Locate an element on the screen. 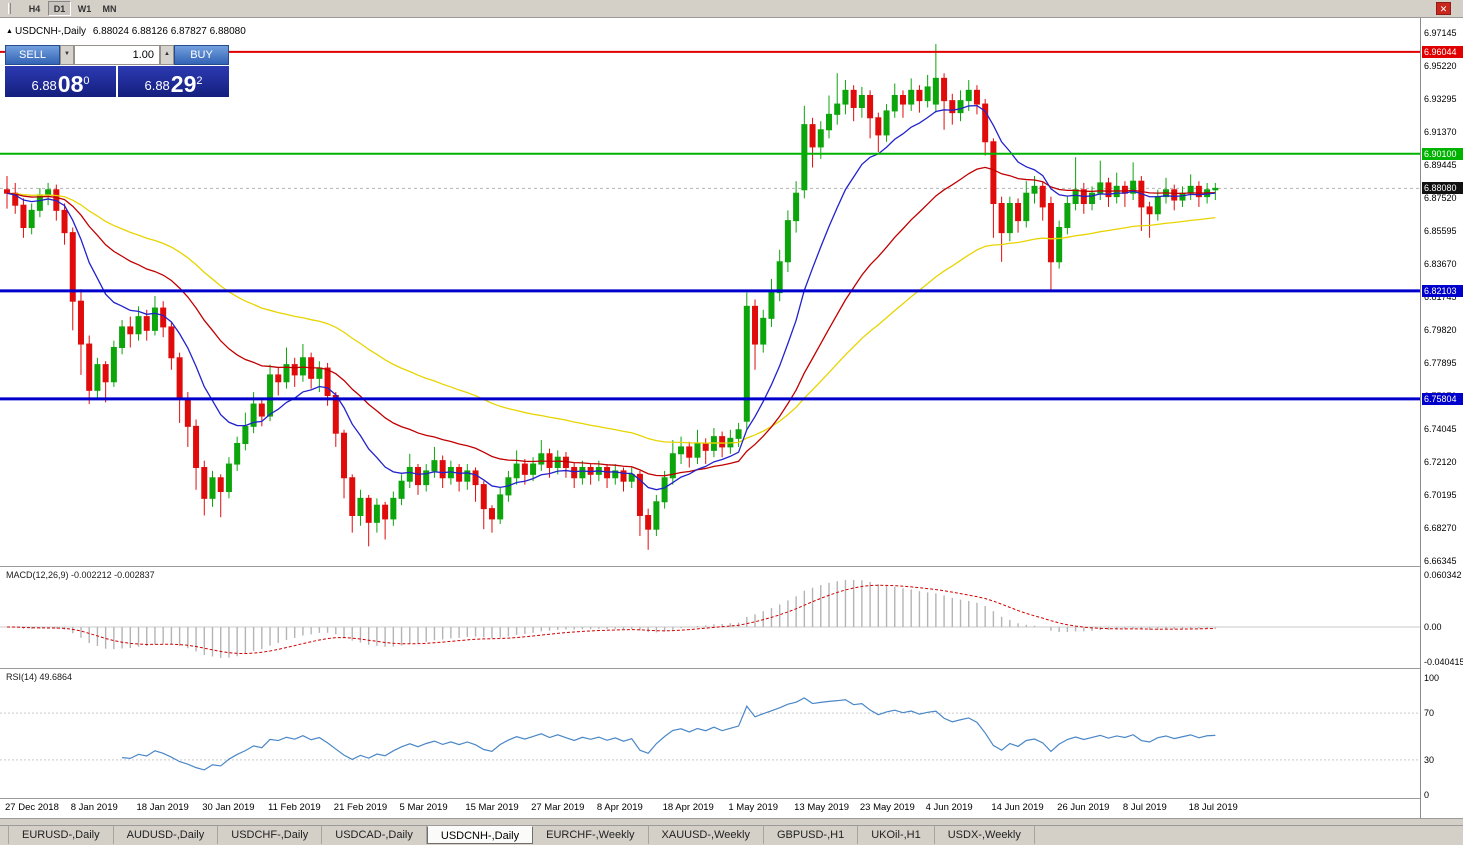 The image size is (1463, 845). timeframe-button-mn: MN is located at coordinates (109, 8).